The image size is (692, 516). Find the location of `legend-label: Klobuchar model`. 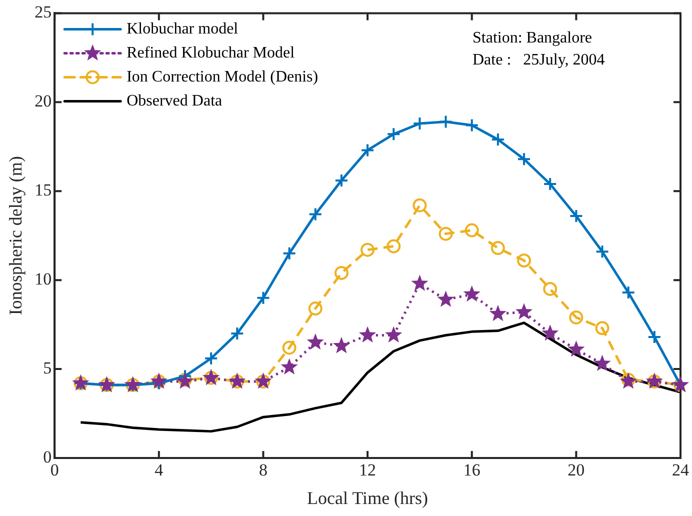

legend-label: Klobuchar model is located at coordinates (182, 29).